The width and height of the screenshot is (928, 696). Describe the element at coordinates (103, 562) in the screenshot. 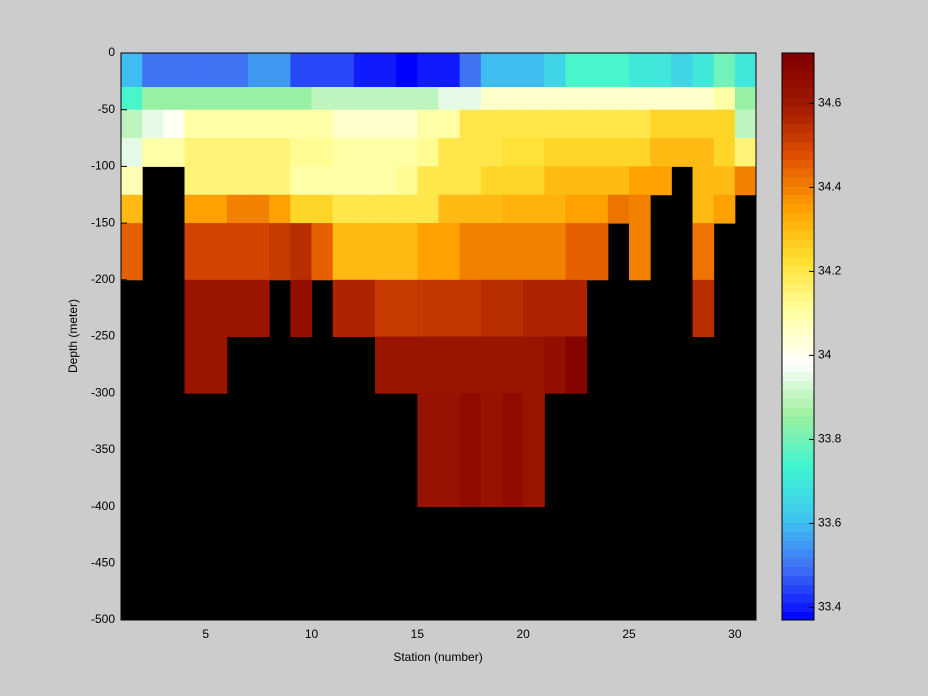

I see `y-tick-label: -450` at that location.